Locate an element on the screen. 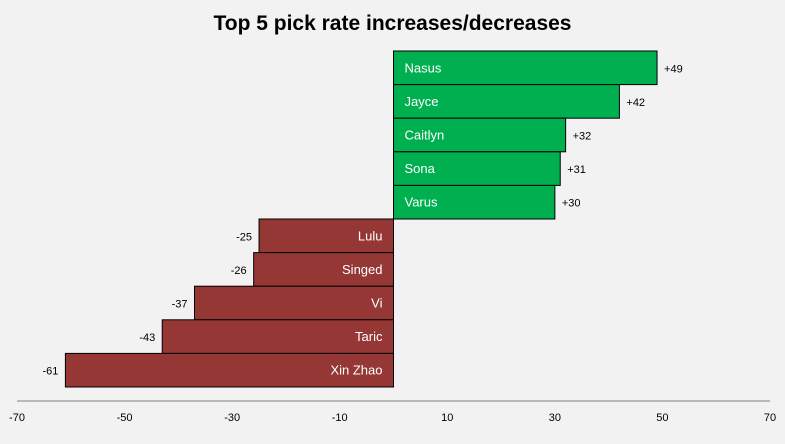 The height and width of the screenshot is (444, 785). category-label-taric: Taric is located at coordinates (369, 336).